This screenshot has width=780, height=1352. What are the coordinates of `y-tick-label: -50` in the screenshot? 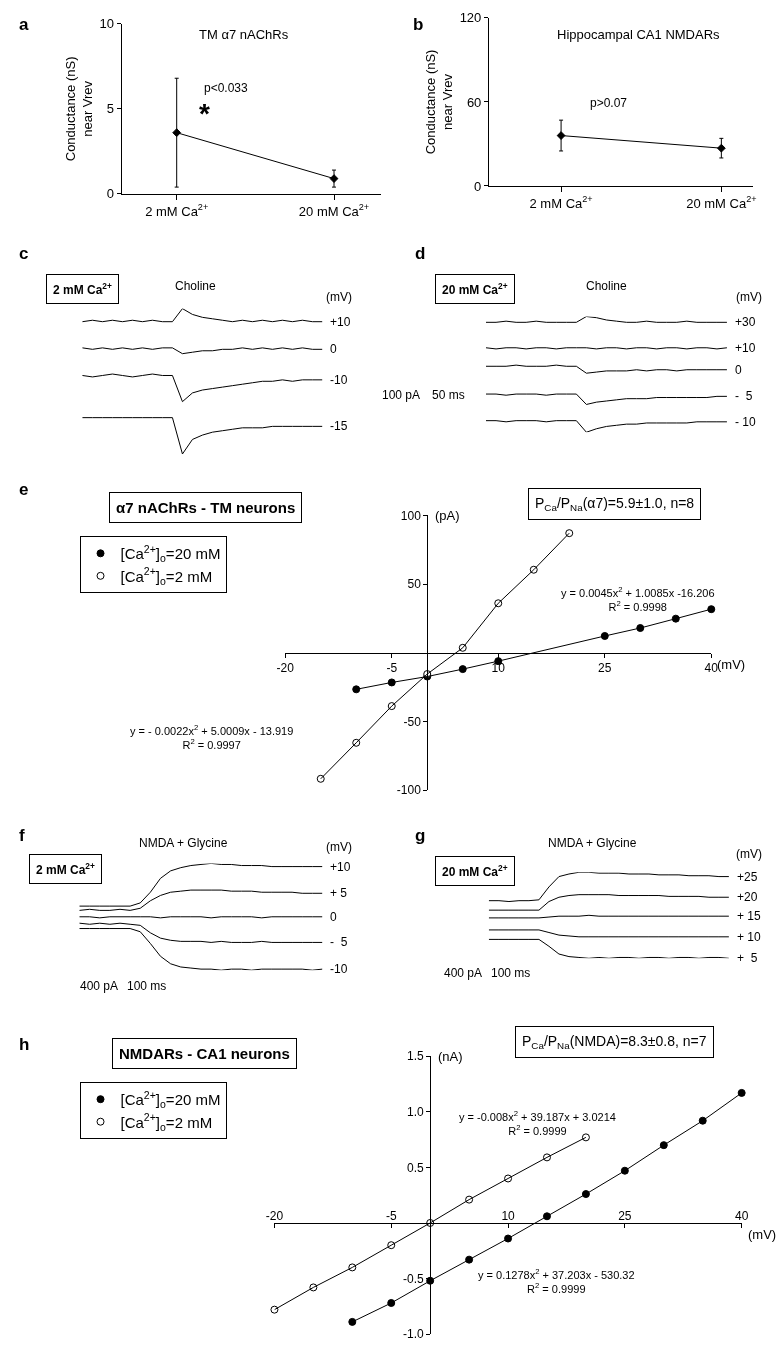 It's located at (412, 721).